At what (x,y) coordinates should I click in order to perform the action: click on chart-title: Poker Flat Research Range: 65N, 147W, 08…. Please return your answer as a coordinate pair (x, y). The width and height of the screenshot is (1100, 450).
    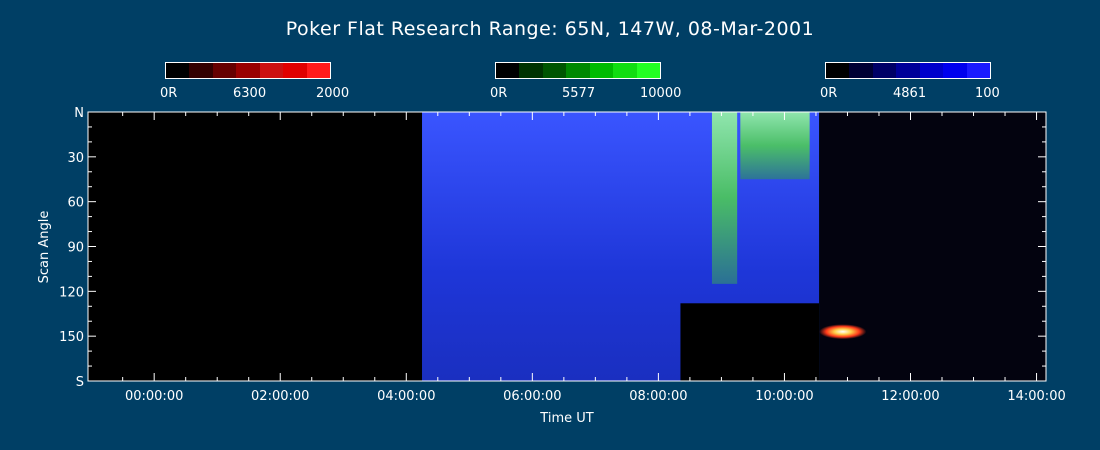
    Looking at the image, I should click on (550, 29).